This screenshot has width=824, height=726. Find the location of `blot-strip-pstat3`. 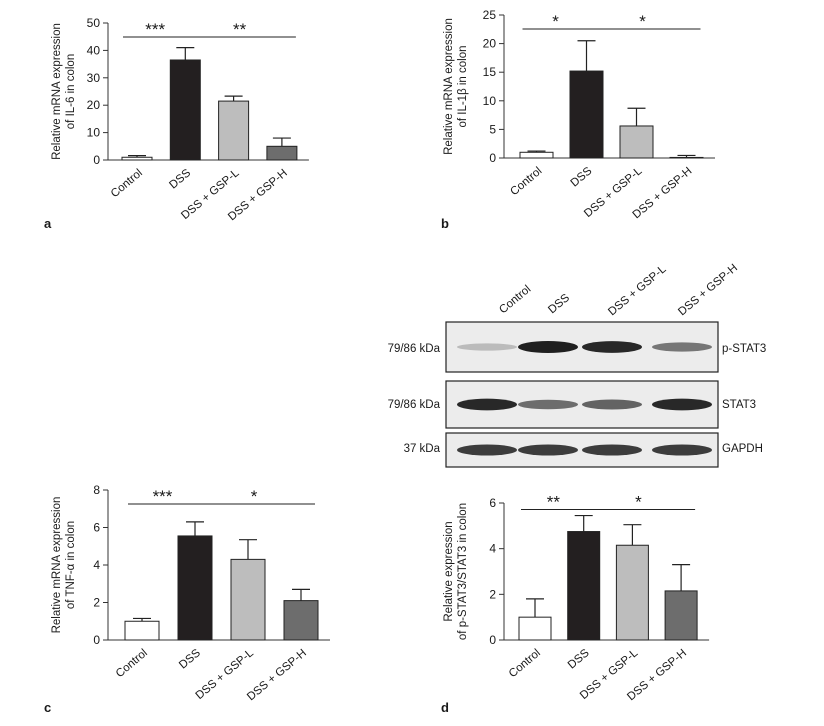

blot-strip-pstat3 is located at coordinates (582, 347).